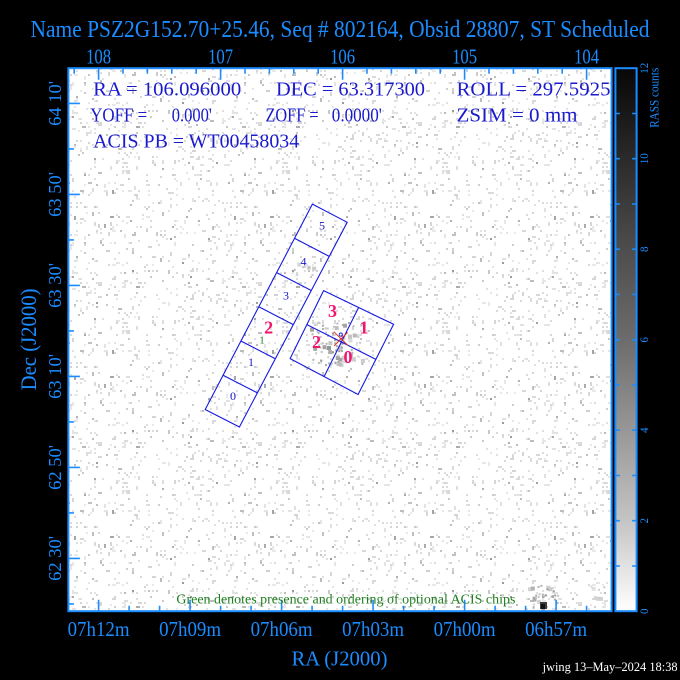  Describe the element at coordinates (28, 339) in the screenshot. I see `svg-text: Dec (J2000)` at that location.